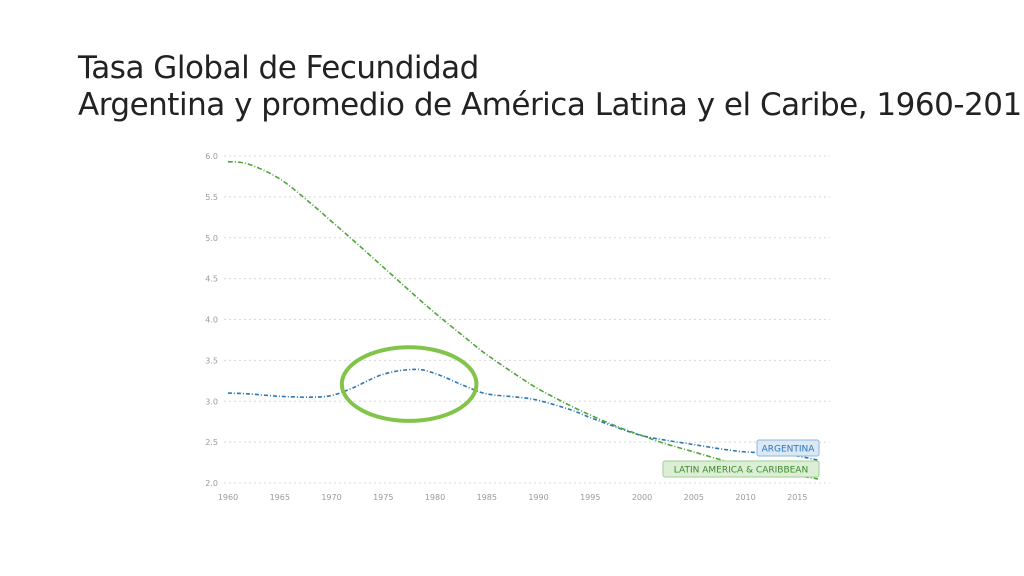  I want to click on legend-layer: ARGENTINA LATIN AMERICA & CARIBBEAN, so click(741, 458).